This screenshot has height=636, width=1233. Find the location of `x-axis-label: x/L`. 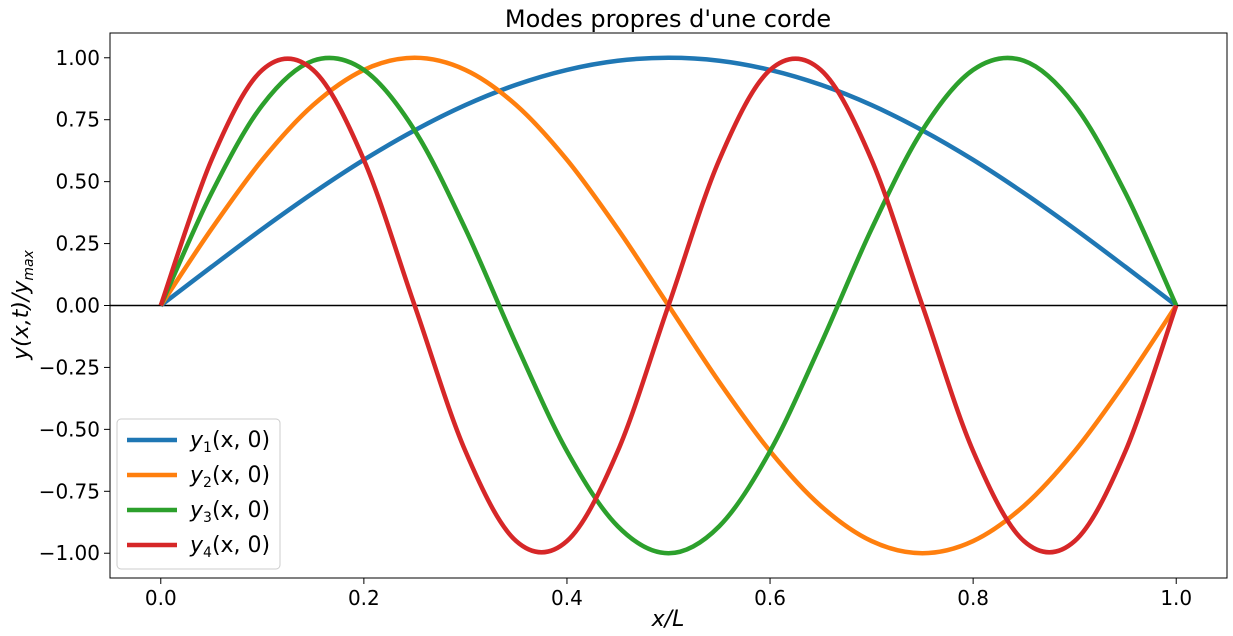

x-axis-label: x/L is located at coordinates (668, 619).